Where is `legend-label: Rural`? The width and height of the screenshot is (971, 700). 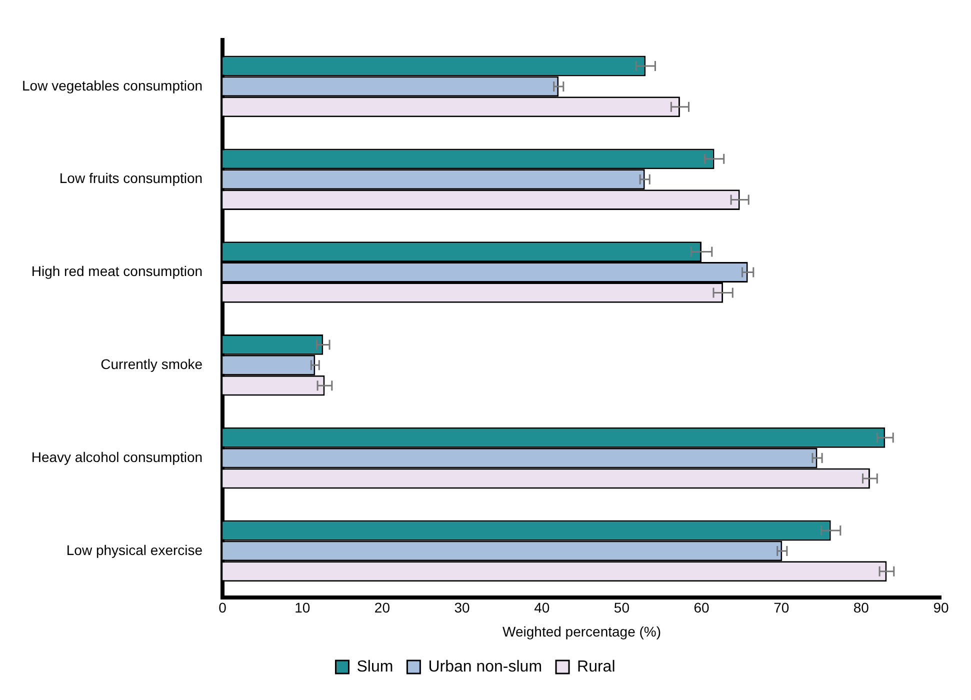
legend-label: Rural is located at coordinates (596, 667).